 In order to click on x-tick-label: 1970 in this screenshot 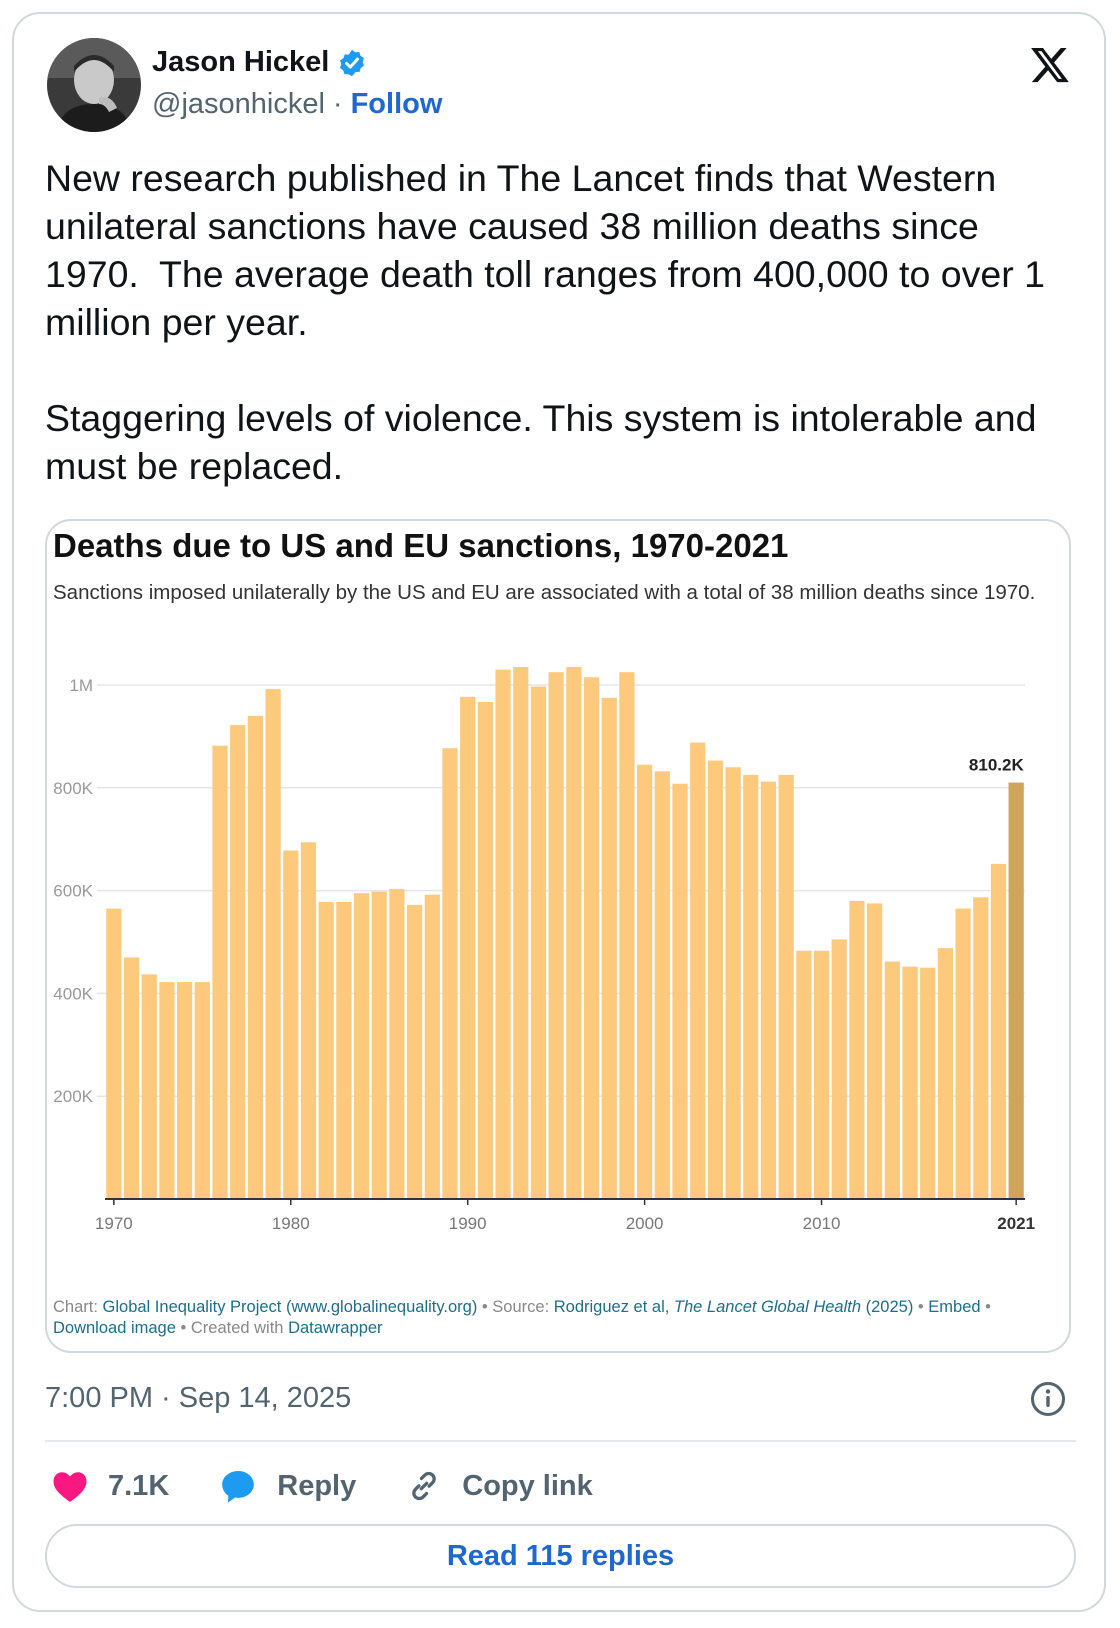, I will do `click(114, 1223)`.